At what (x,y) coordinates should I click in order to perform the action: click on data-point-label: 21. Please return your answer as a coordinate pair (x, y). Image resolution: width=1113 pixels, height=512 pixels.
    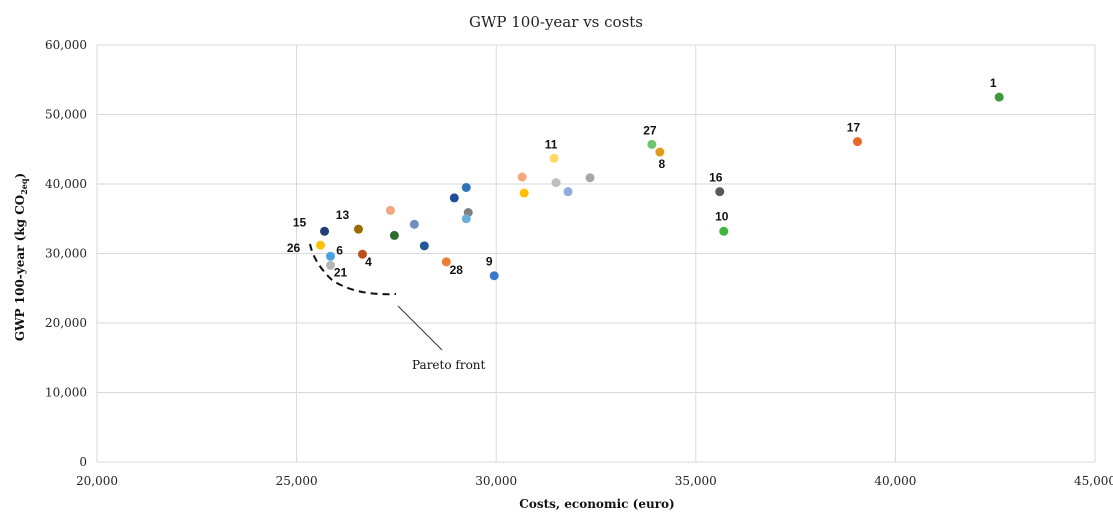
    Looking at the image, I should click on (341, 272).